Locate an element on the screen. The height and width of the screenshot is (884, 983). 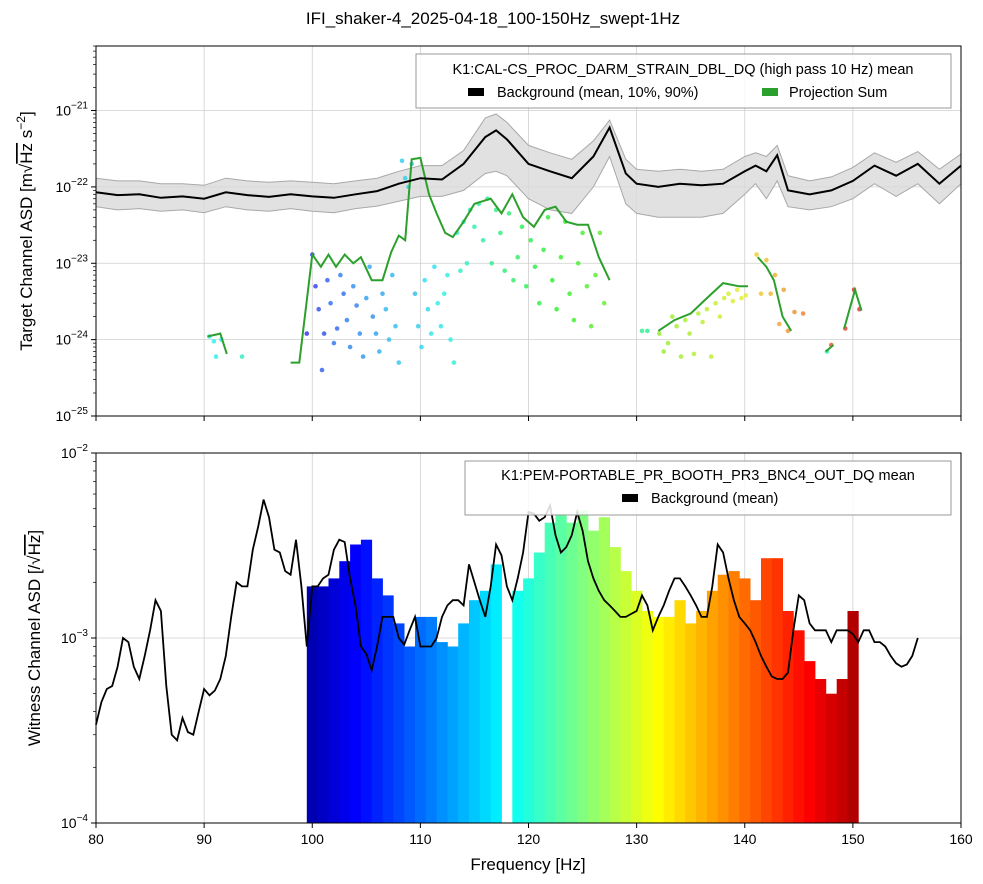
target-legend-projection-label: Projection Sum is located at coordinates (838, 93).